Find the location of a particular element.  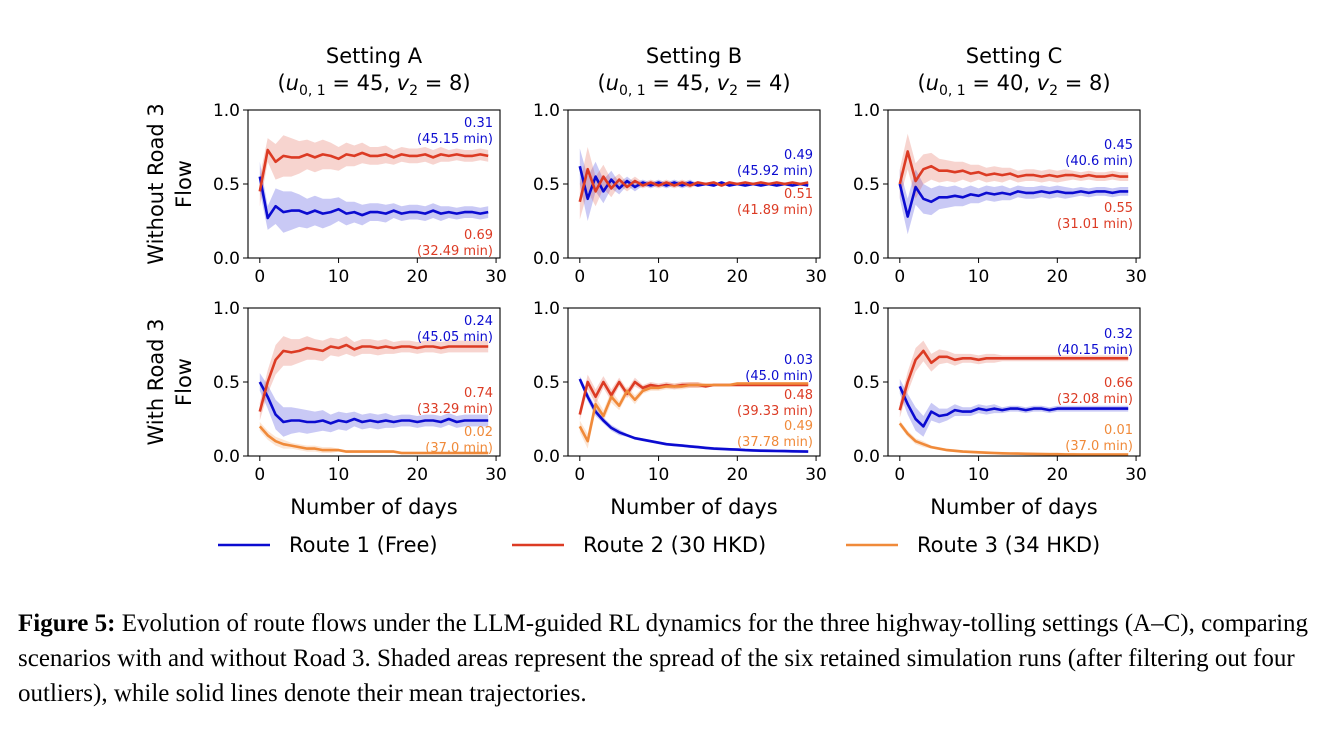

end-time-label: (45.05 min) is located at coordinates (455, 337).